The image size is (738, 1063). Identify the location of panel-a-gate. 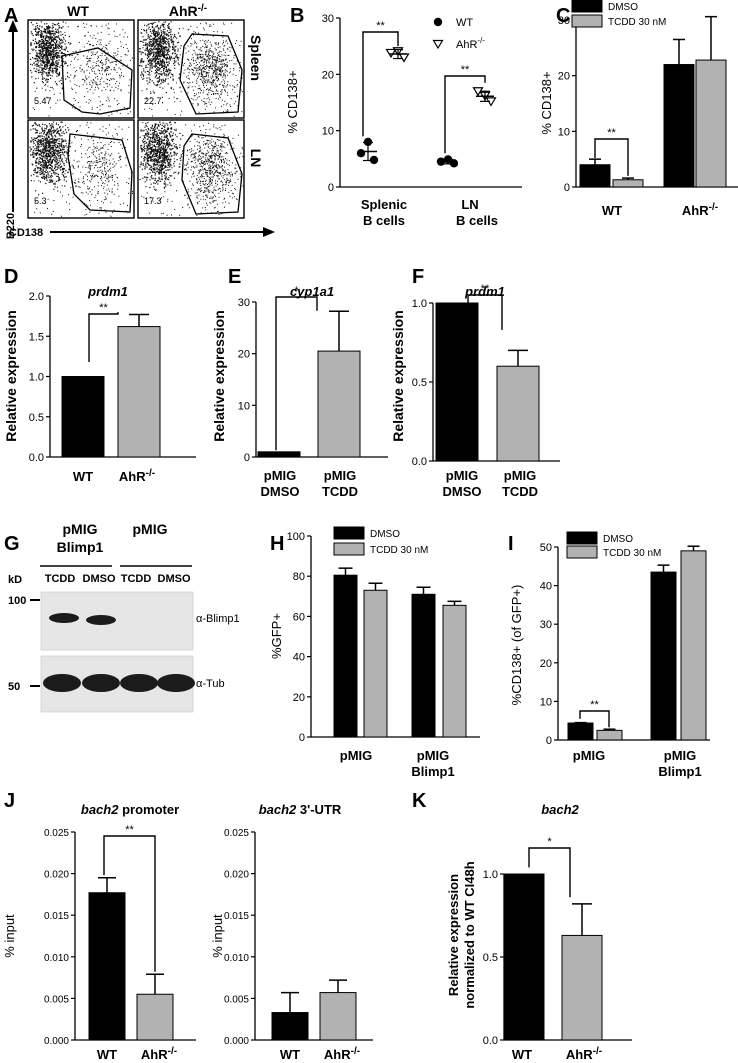
(100, 173).